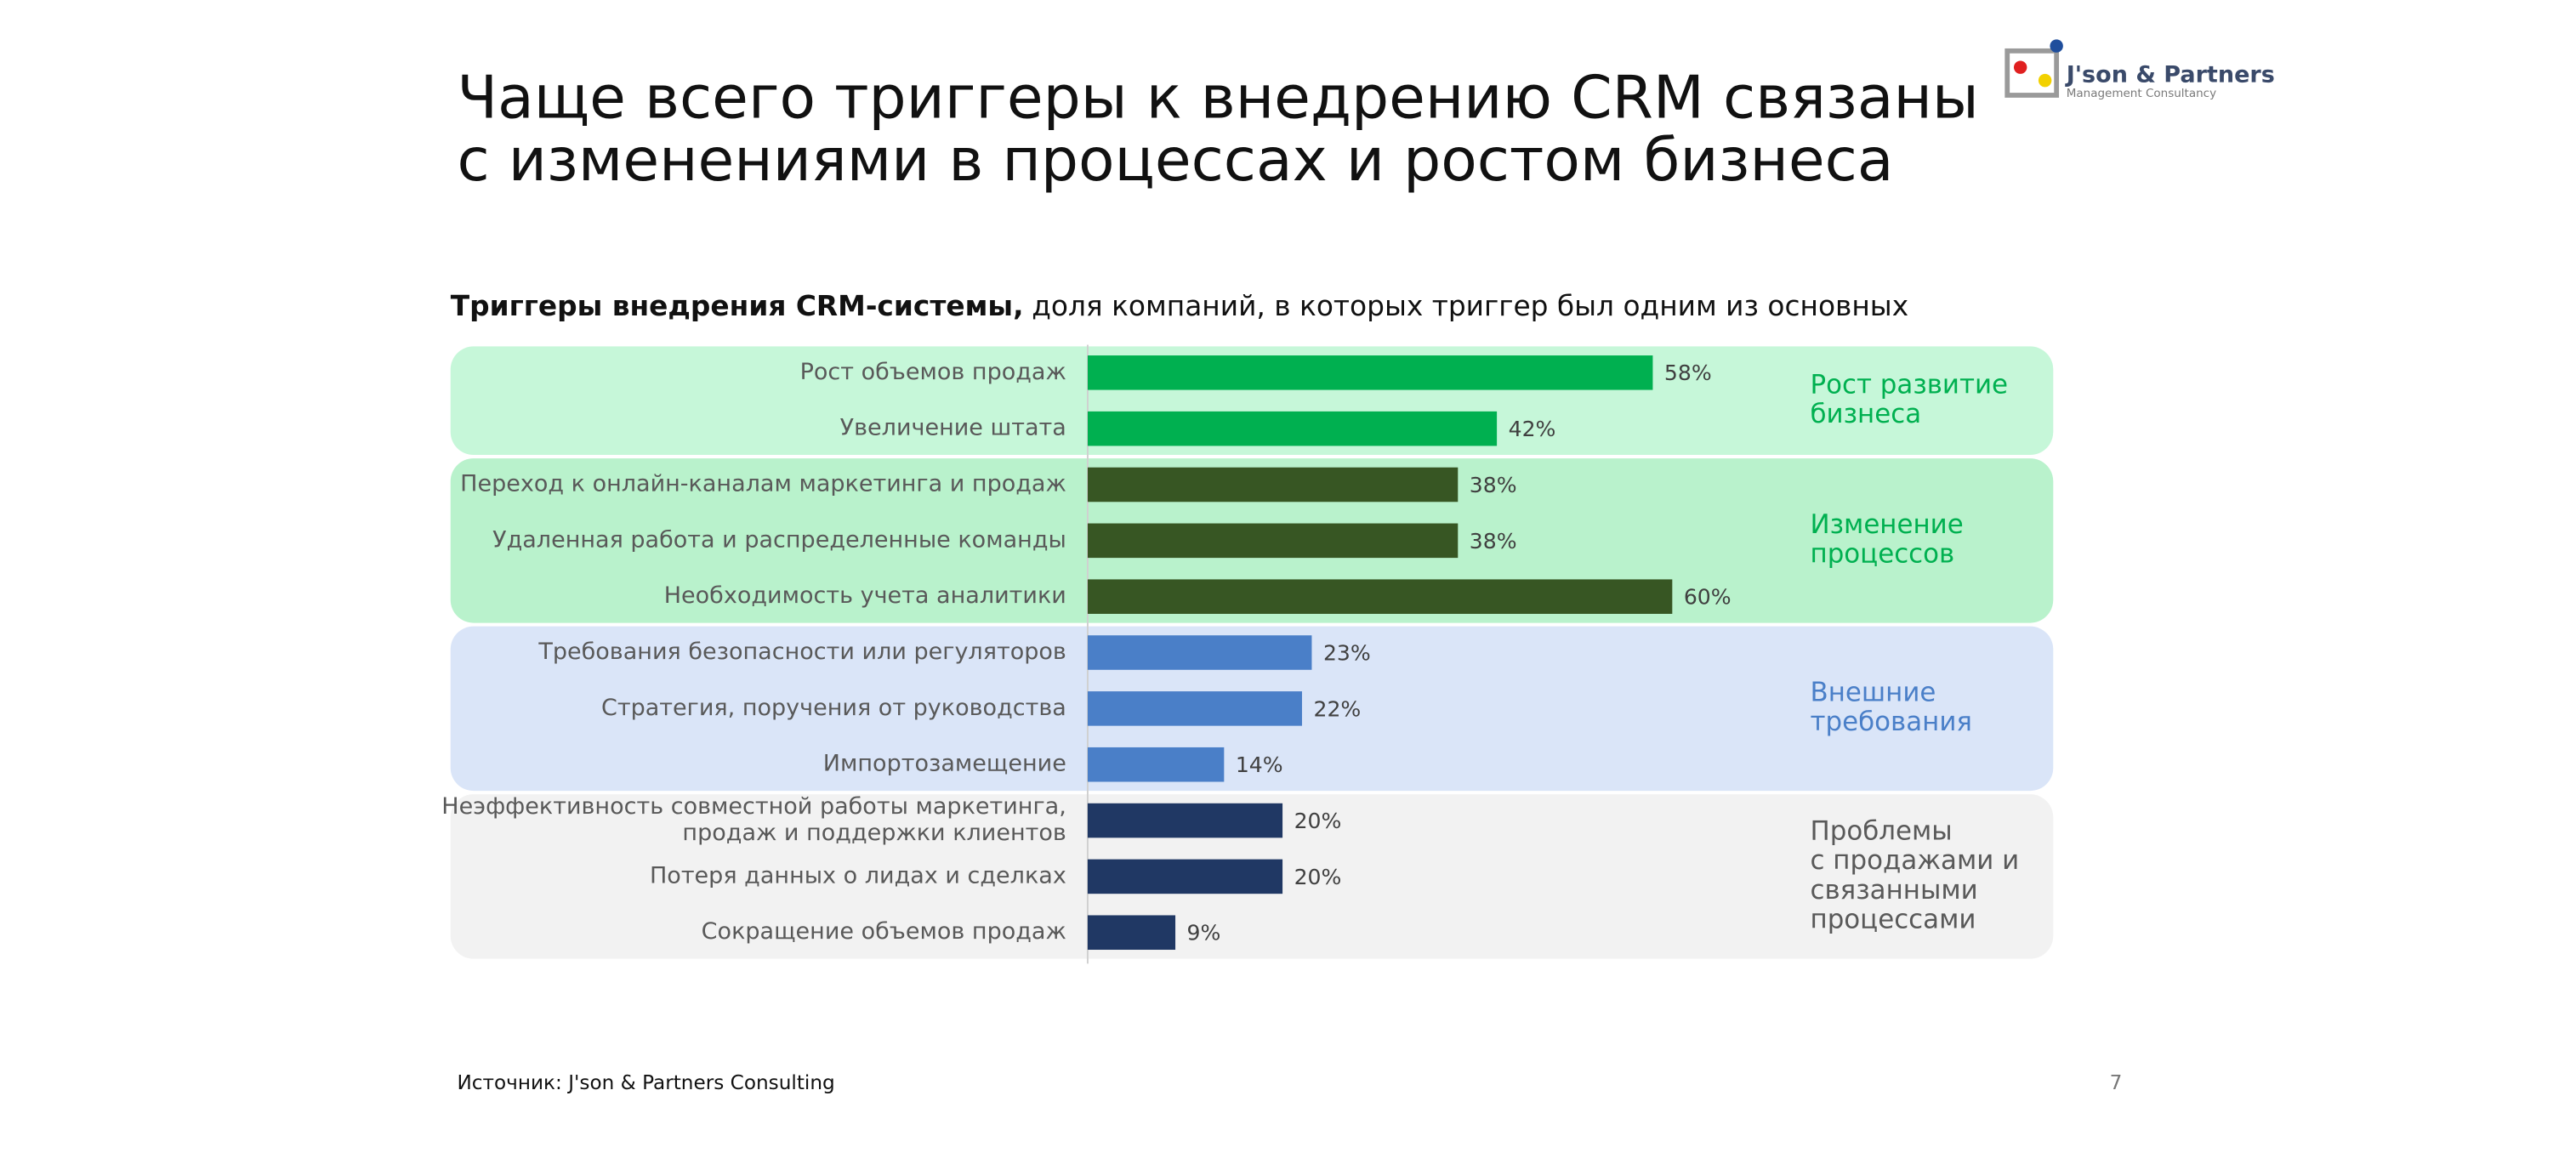 The width and height of the screenshot is (2576, 1164). What do you see at coordinates (737, 306) in the screenshot?
I see `subtitle-bold: Триггеры внедрения CRM-системы,` at bounding box center [737, 306].